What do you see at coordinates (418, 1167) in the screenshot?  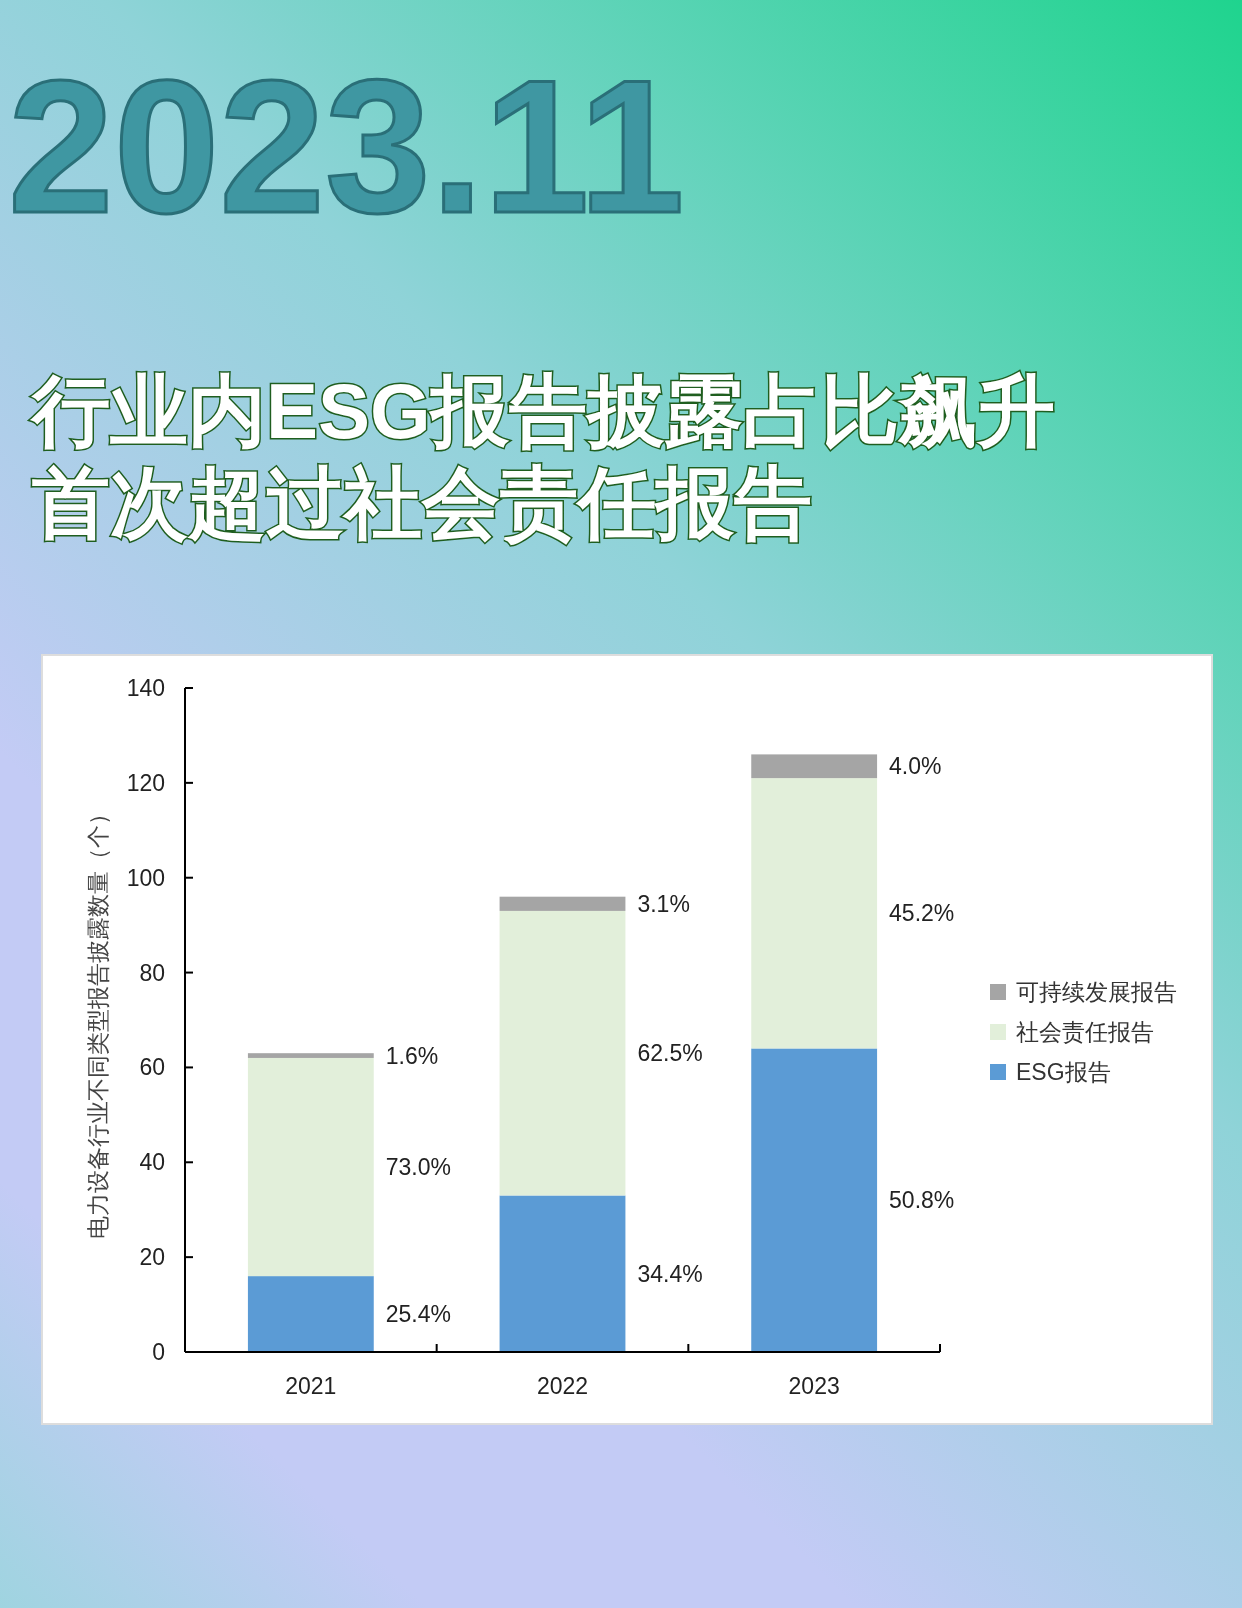 I see `annotation: 73.0%` at bounding box center [418, 1167].